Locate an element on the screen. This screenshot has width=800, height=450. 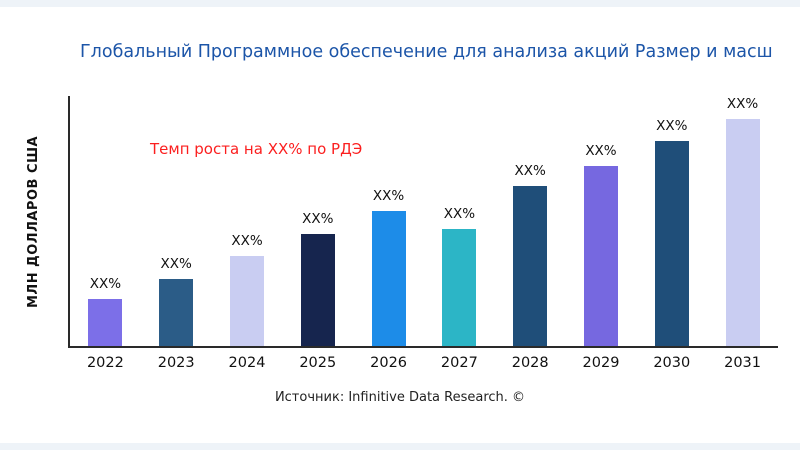
bar-column: XX% 2029 is located at coordinates (601, 233).